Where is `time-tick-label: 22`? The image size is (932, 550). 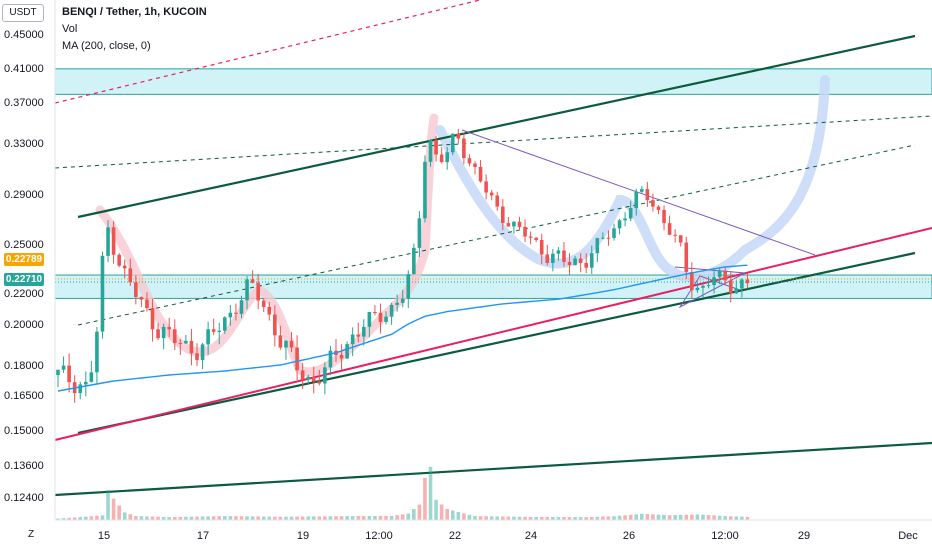 time-tick-label: 22 is located at coordinates (455, 536).